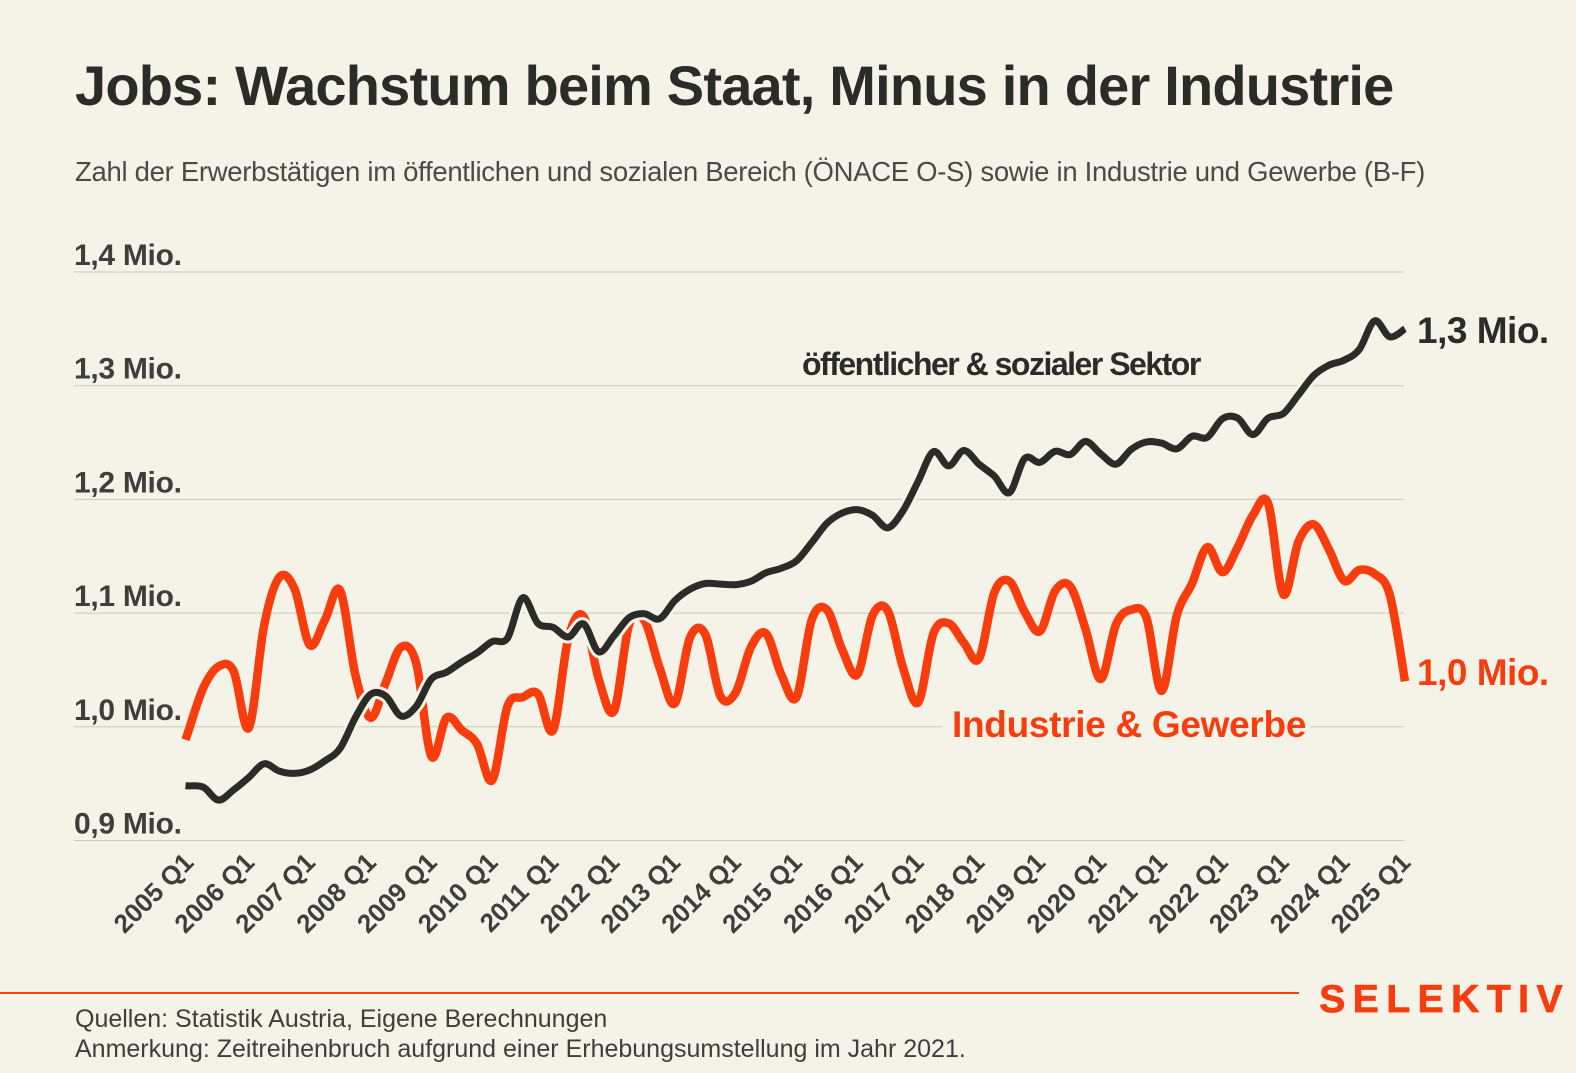 This screenshot has width=1576, height=1073. What do you see at coordinates (128, 482) in the screenshot?
I see `svg-text: 1,2 Mio.` at bounding box center [128, 482].